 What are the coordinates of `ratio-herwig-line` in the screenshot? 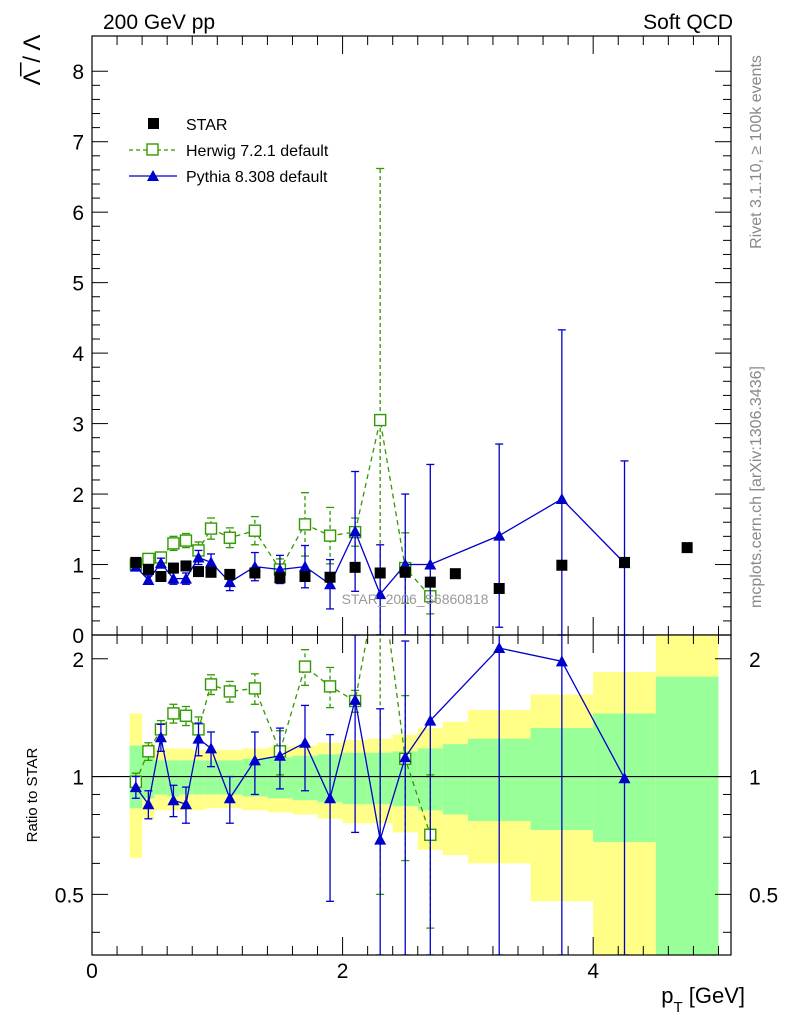 It's located at (283, 735).